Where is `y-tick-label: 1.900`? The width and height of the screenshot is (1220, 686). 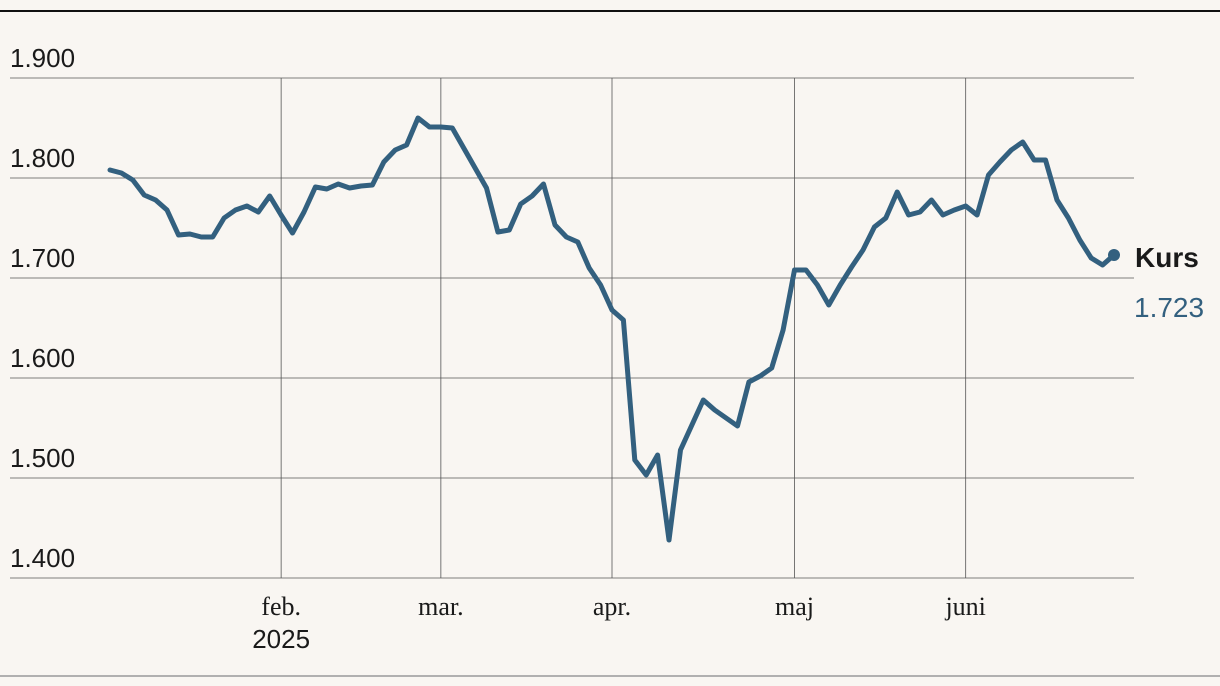 y-tick-label: 1.900 is located at coordinates (42, 58).